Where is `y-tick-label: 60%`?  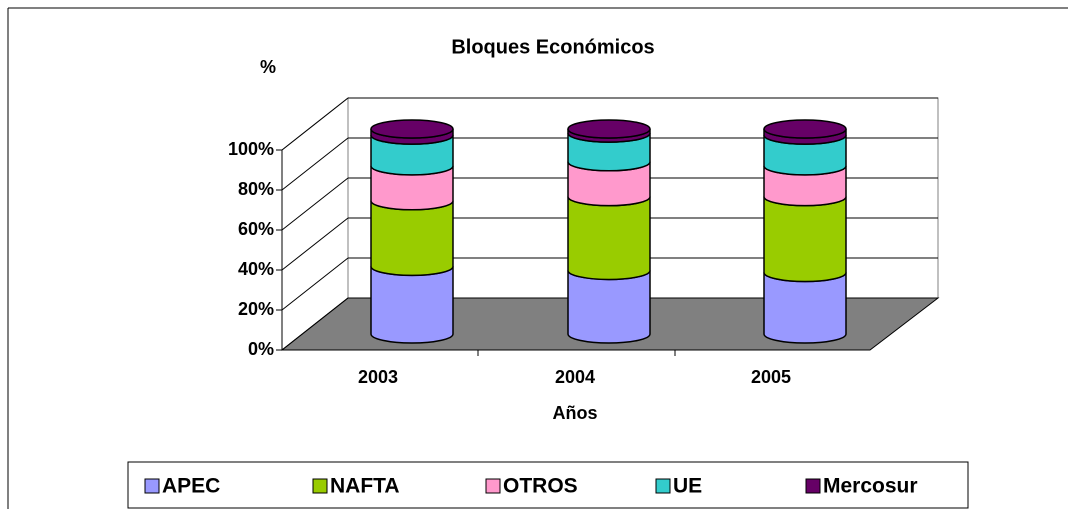 y-tick-label: 60% is located at coordinates (256, 229).